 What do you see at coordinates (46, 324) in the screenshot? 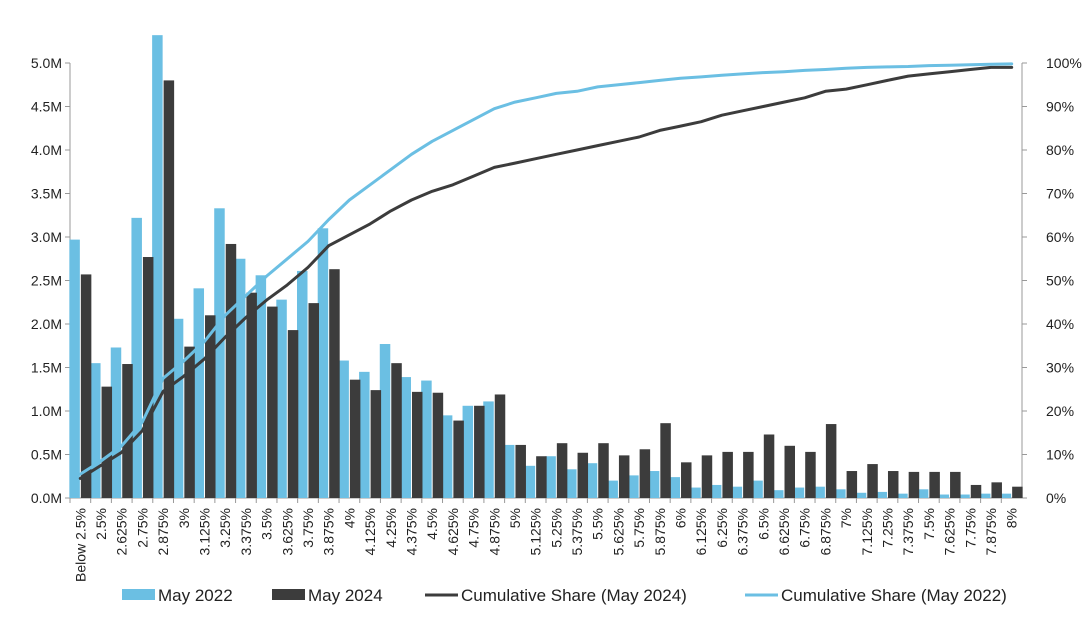
I see `y-tick-label: 2.0M` at bounding box center [46, 324].